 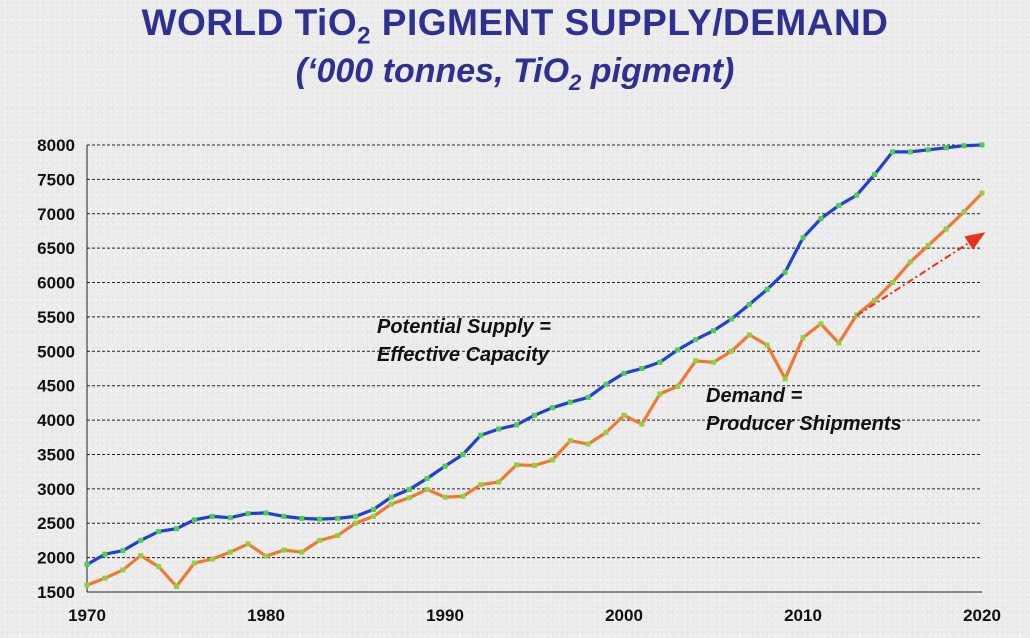 What do you see at coordinates (56, 214) in the screenshot?
I see `y-tick-label: 7000` at bounding box center [56, 214].